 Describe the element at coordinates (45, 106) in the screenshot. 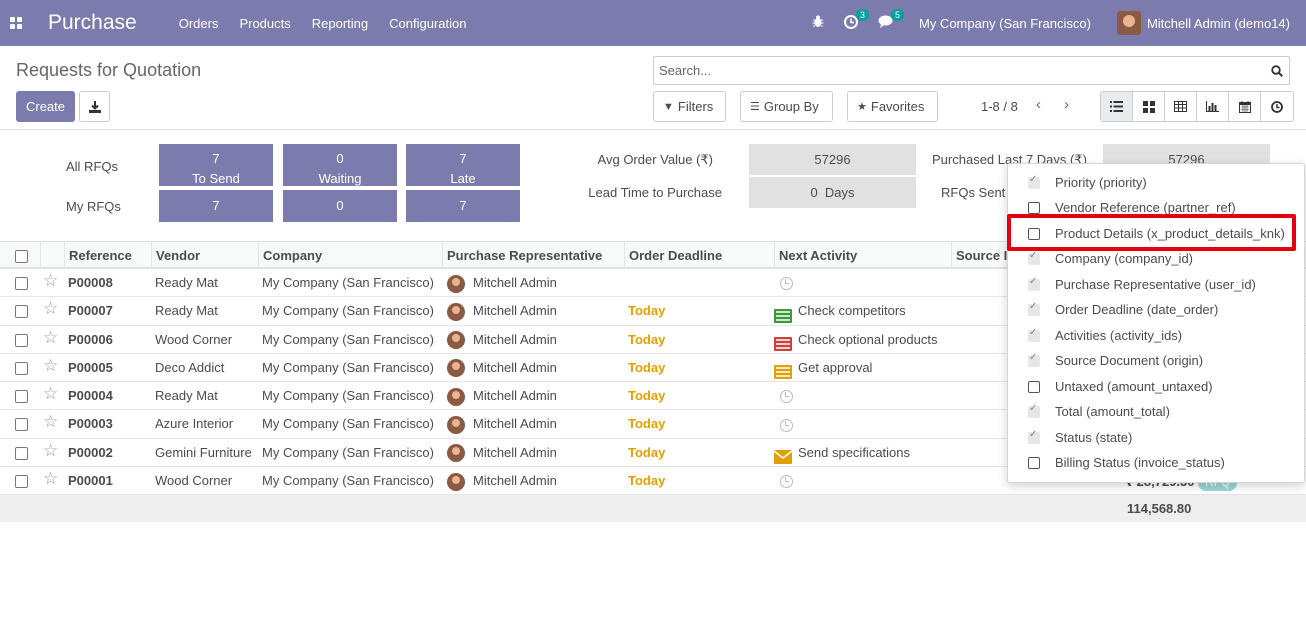

I see `create-button: Create` at that location.